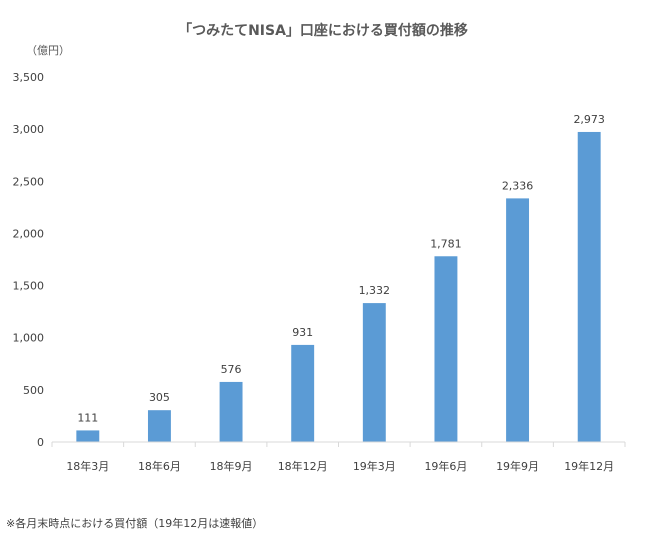 The height and width of the screenshot is (546, 646). I want to click on x-tick-label: 19年6月, so click(445, 466).